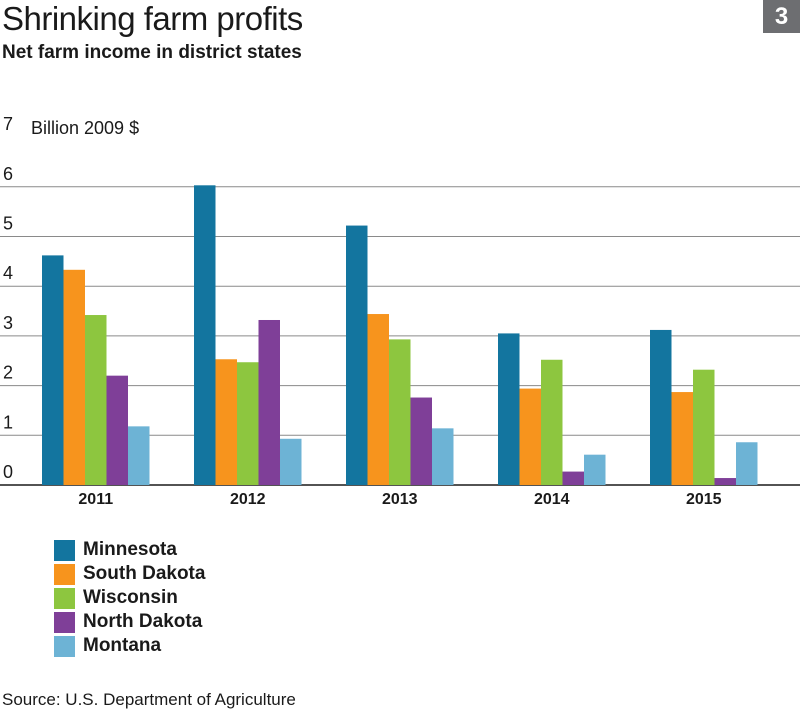  What do you see at coordinates (122, 645) in the screenshot?
I see `legend-label: Montana` at bounding box center [122, 645].